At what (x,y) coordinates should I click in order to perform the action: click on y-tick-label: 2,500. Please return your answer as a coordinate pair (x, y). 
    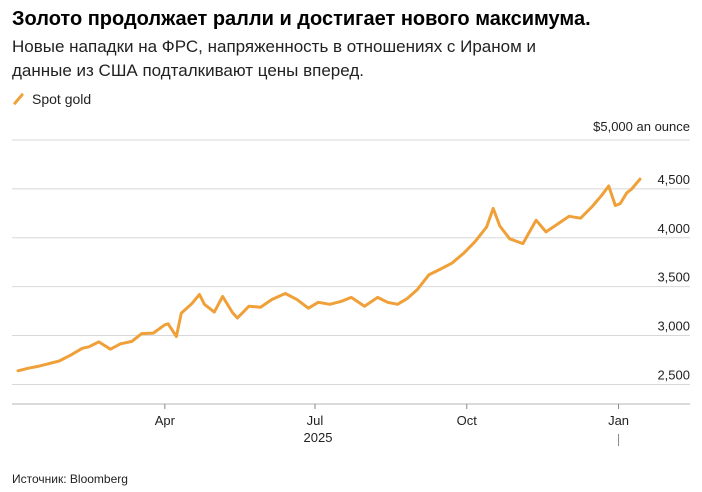
    Looking at the image, I should click on (673, 374).